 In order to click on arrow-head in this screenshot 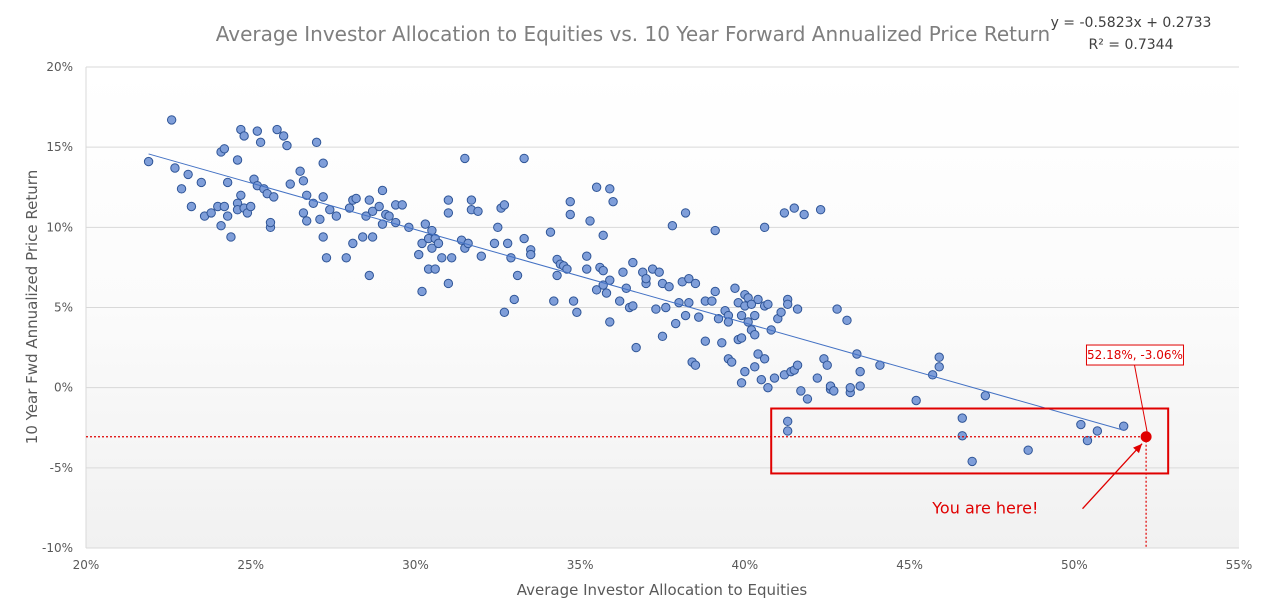, I will do `click(1138, 448)`.